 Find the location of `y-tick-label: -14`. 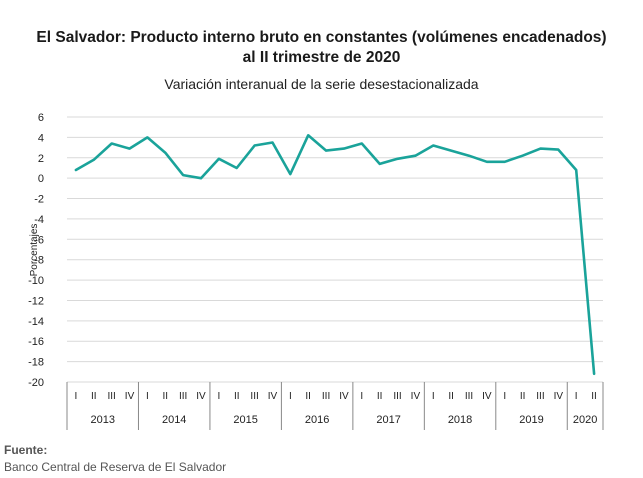

y-tick-label: -14 is located at coordinates (36, 322).